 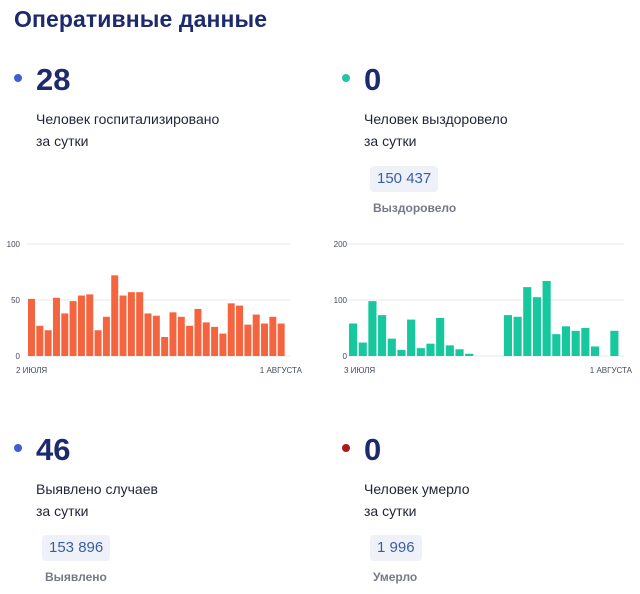 I want to click on recovered-description: Человек выздоровело за сутки, so click(x=479, y=130).